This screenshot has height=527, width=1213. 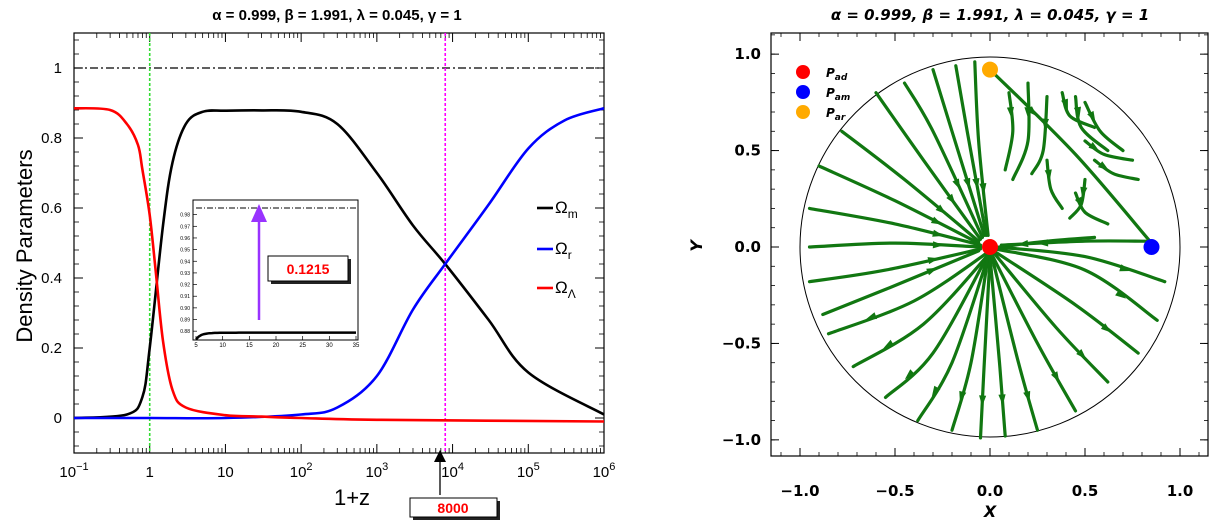 I want to click on legend-label: Ωm, so click(x=566, y=209).